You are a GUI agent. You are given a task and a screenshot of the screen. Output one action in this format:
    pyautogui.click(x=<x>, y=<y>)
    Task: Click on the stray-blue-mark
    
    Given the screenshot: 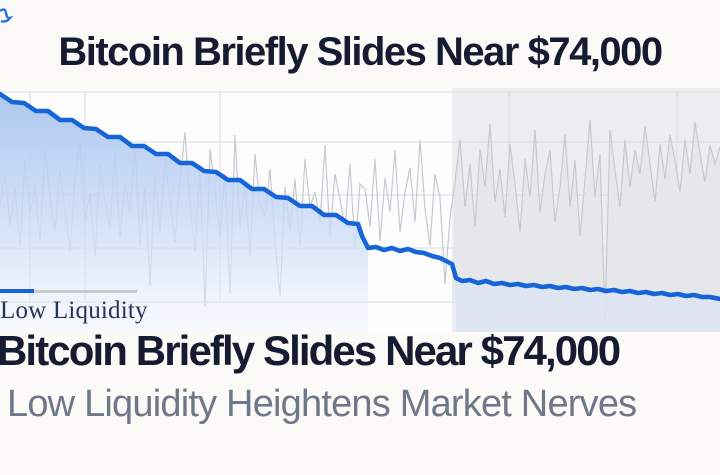 What is the action you would take?
    pyautogui.click(x=7, y=15)
    